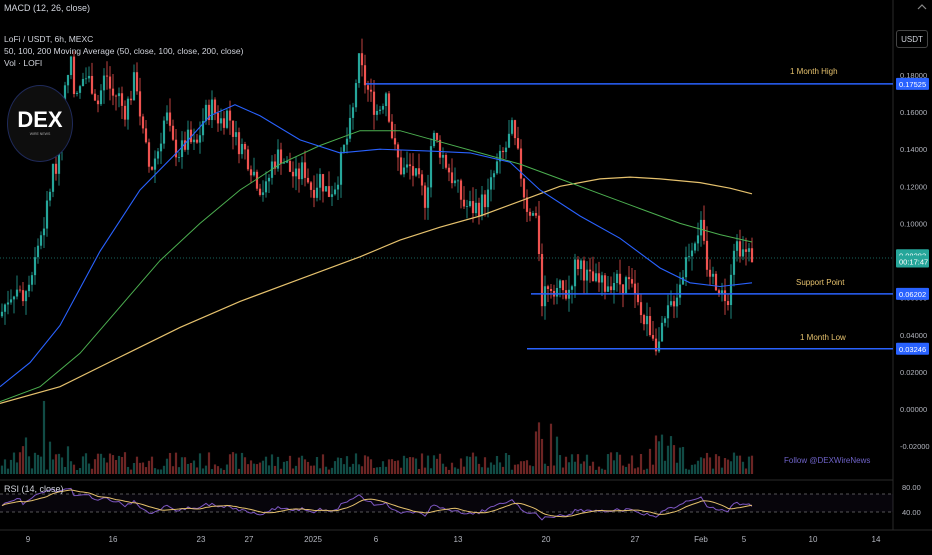 This screenshot has height=555, width=932. What do you see at coordinates (876, 539) in the screenshot?
I see `time-tick-label: 14` at bounding box center [876, 539].